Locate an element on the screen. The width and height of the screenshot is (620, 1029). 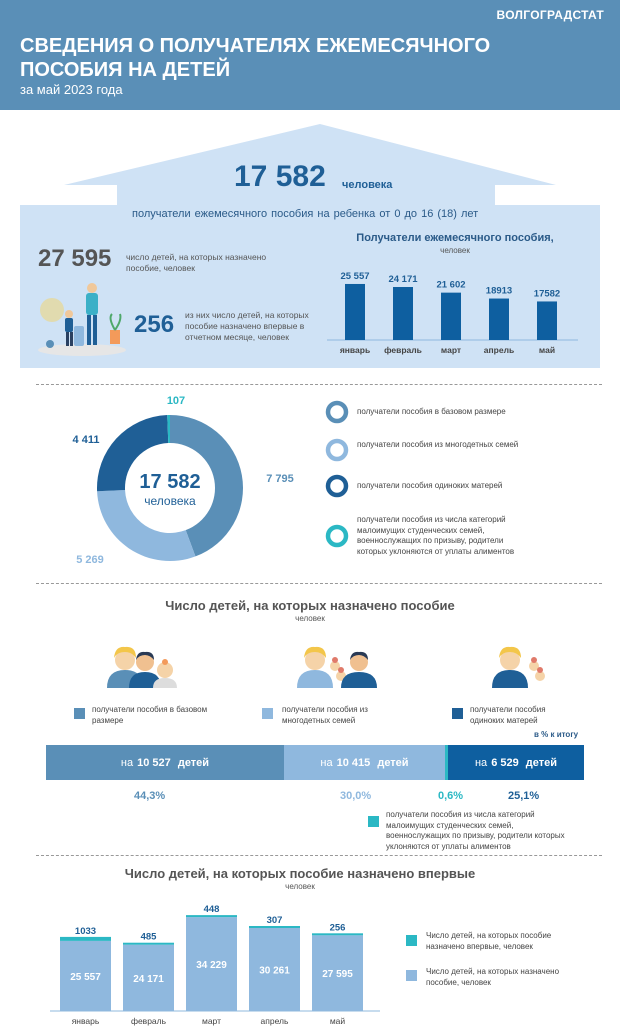
chart1-value-label: 24 171 is located at coordinates (403, 279).